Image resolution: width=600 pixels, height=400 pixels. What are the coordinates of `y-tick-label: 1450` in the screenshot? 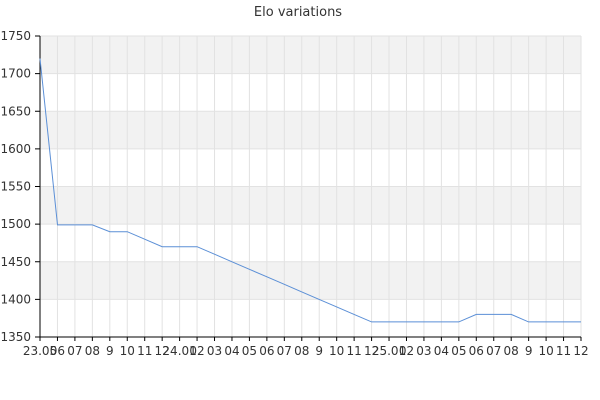 It's located at (15, 262).